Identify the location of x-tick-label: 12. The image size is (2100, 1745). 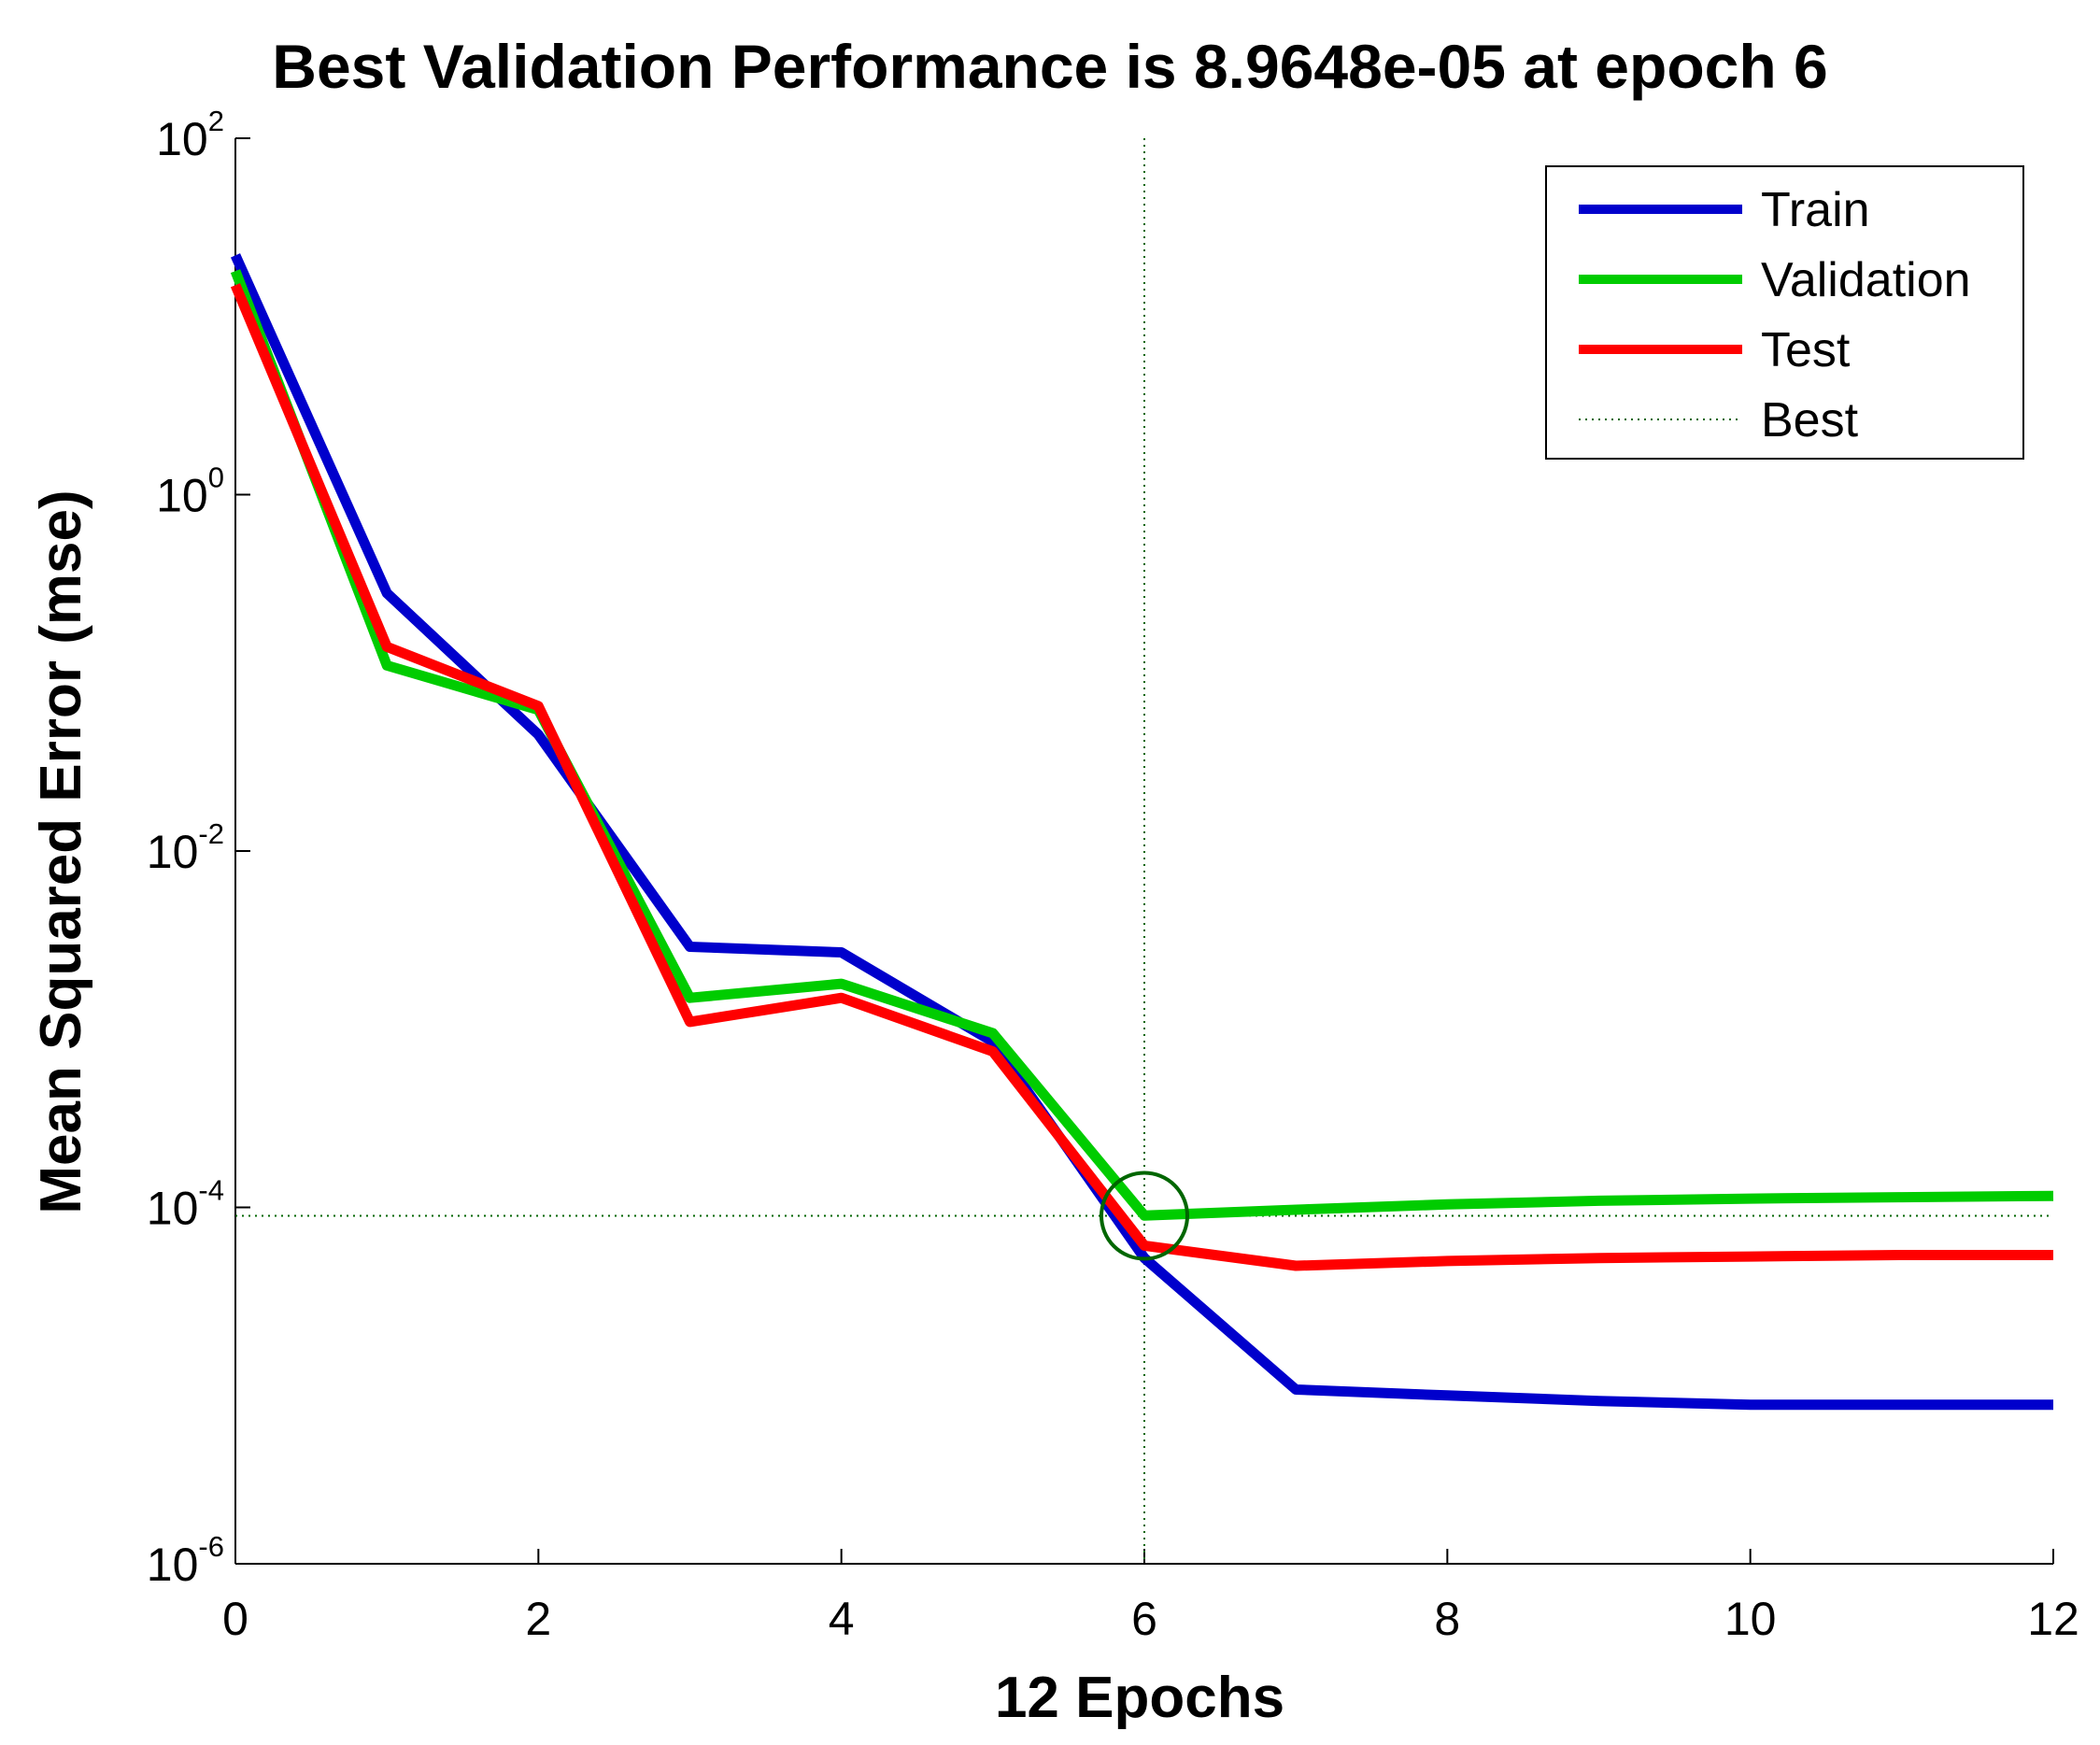
(2053, 1619).